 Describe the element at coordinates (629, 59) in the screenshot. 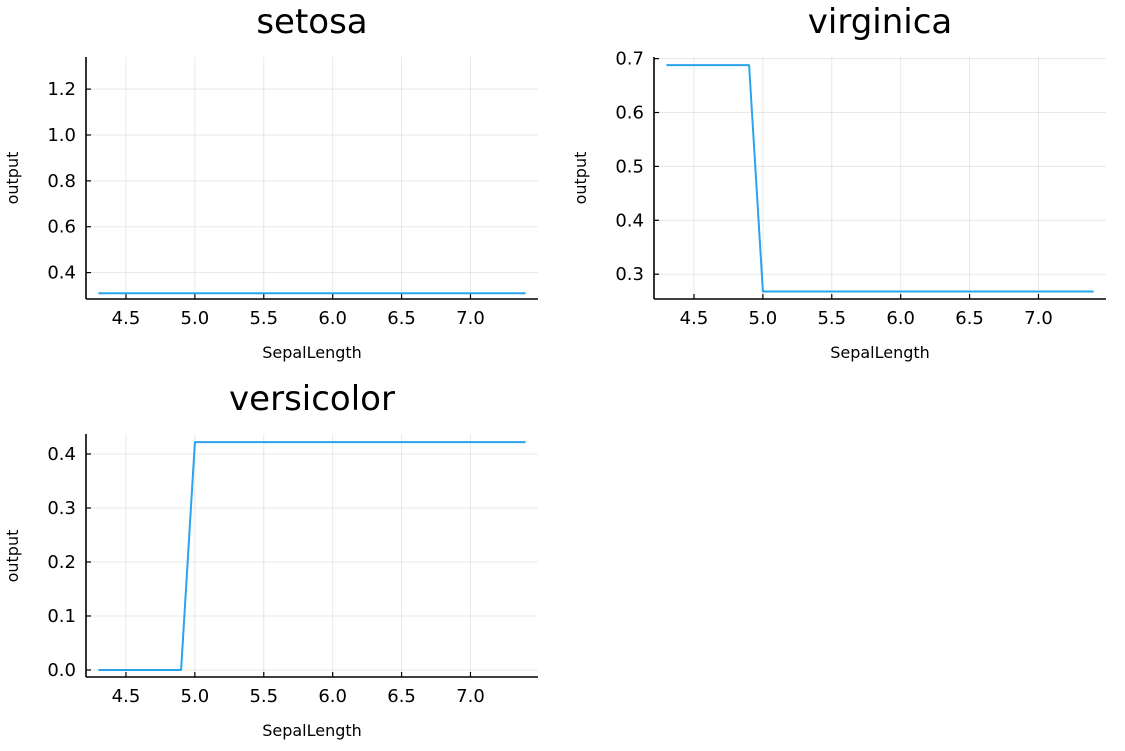

I see `y-tick-label: 0.7` at that location.